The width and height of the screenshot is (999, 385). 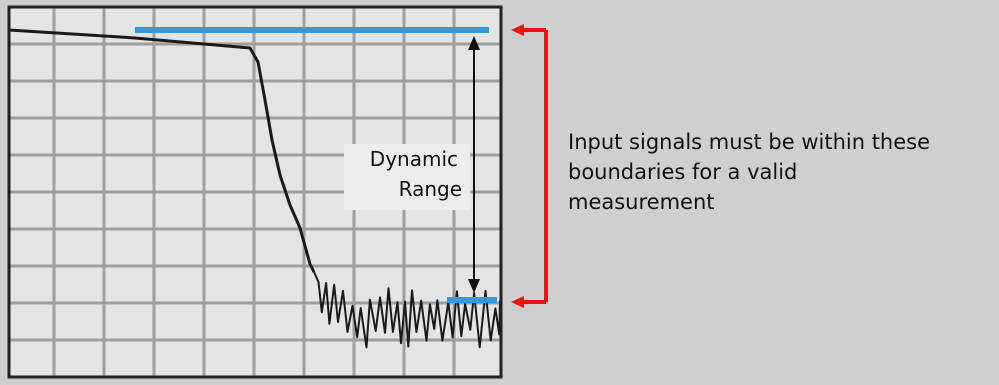 What do you see at coordinates (413, 159) in the screenshot?
I see `dynamic-range-label-line-1: Dynamic` at bounding box center [413, 159].